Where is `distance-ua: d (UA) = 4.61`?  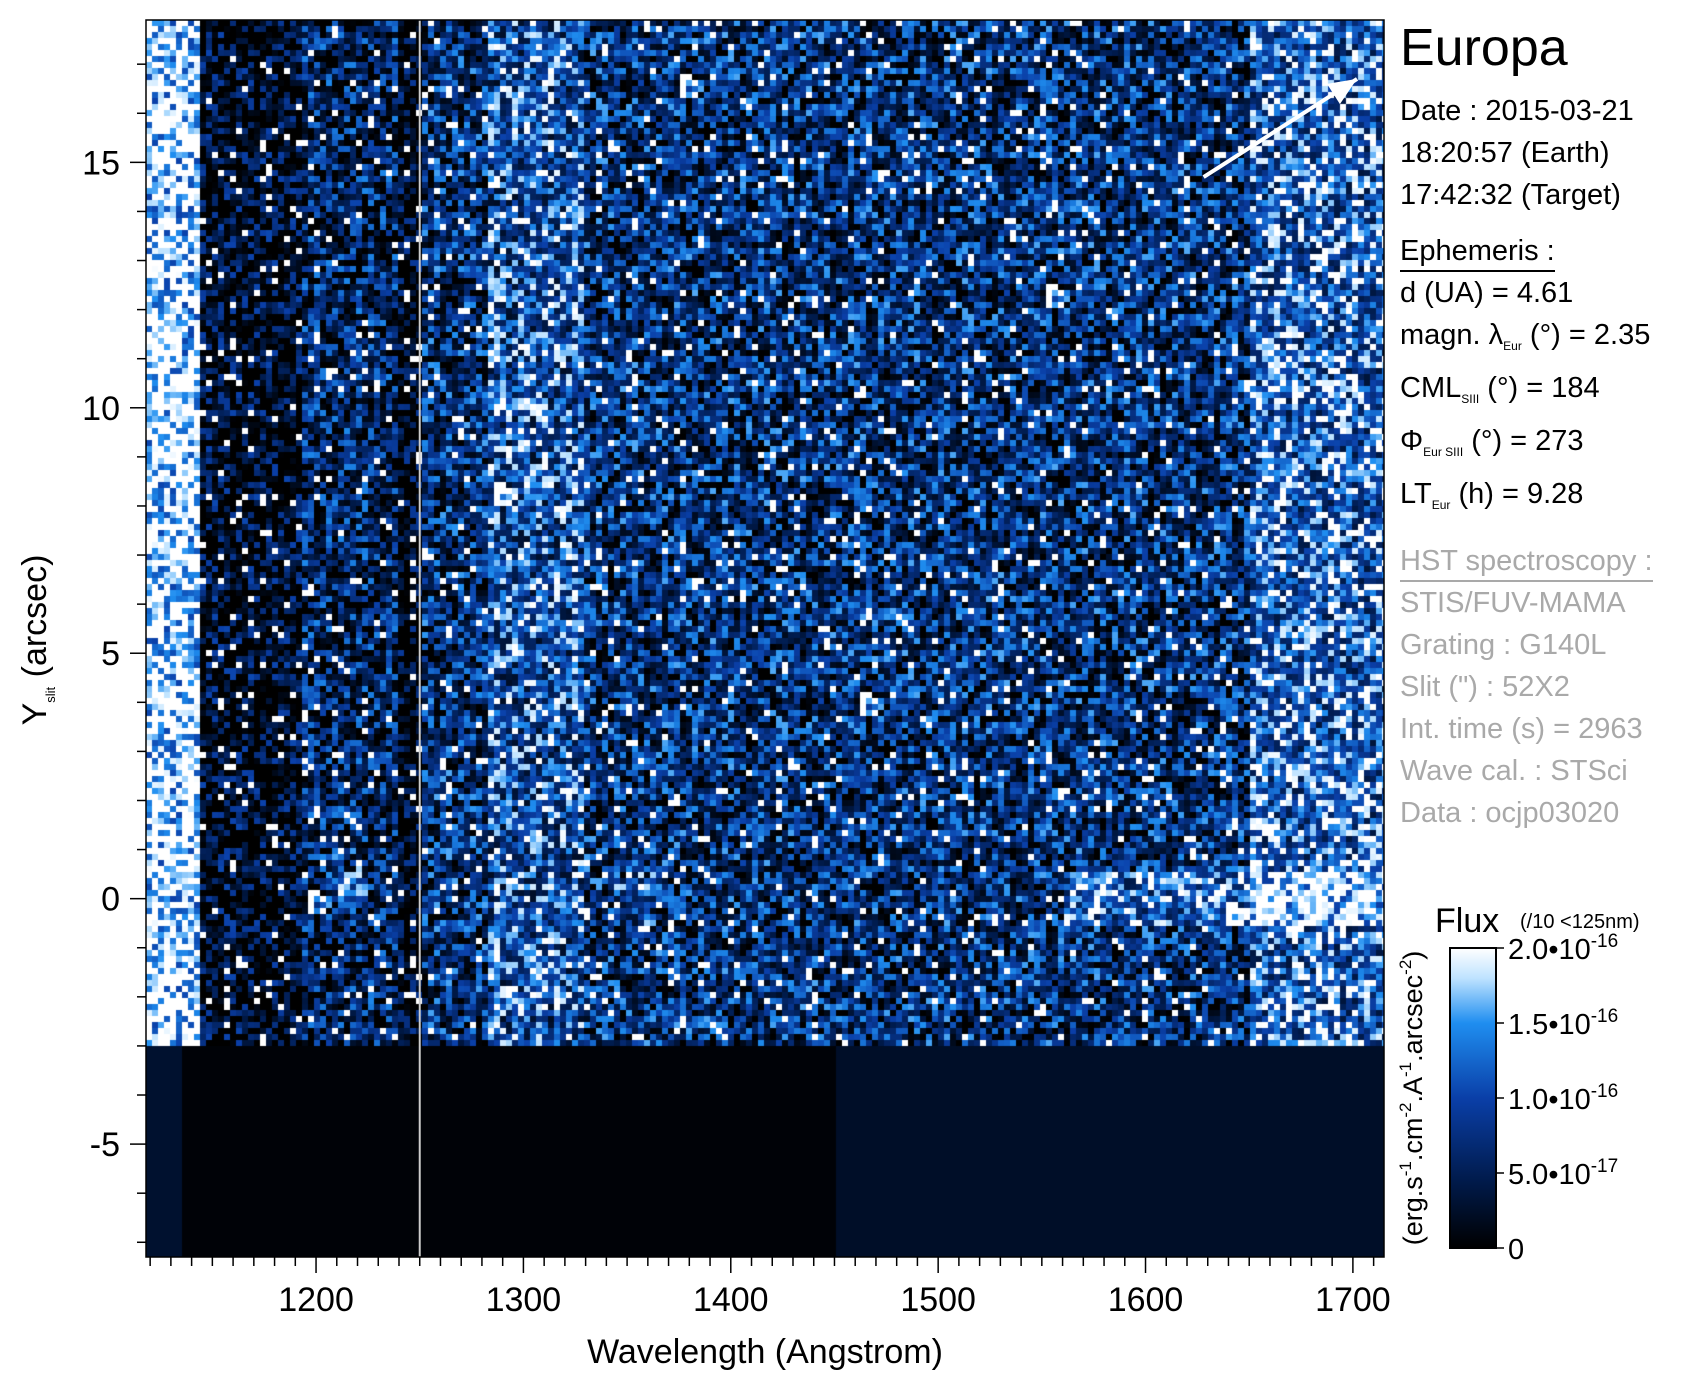
distance-ua: d (UA) = 4.61 is located at coordinates (1487, 293).